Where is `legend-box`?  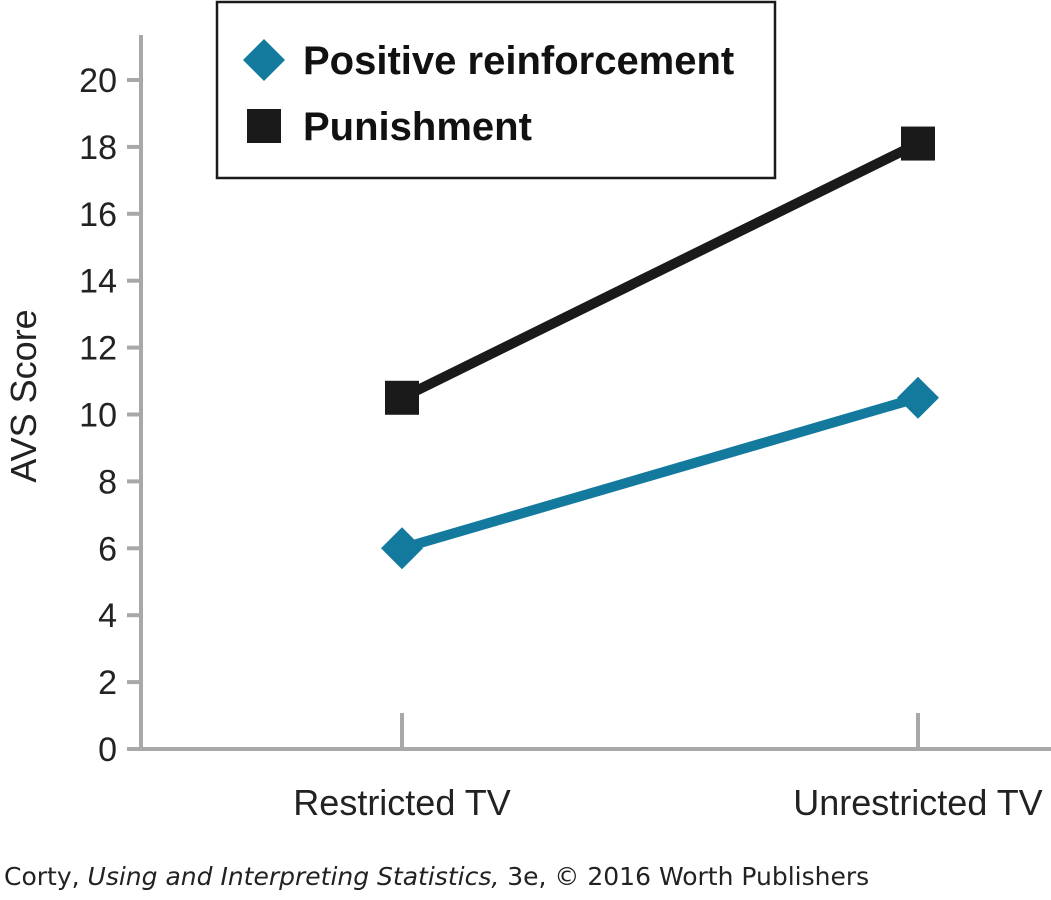
legend-box is located at coordinates (496, 90).